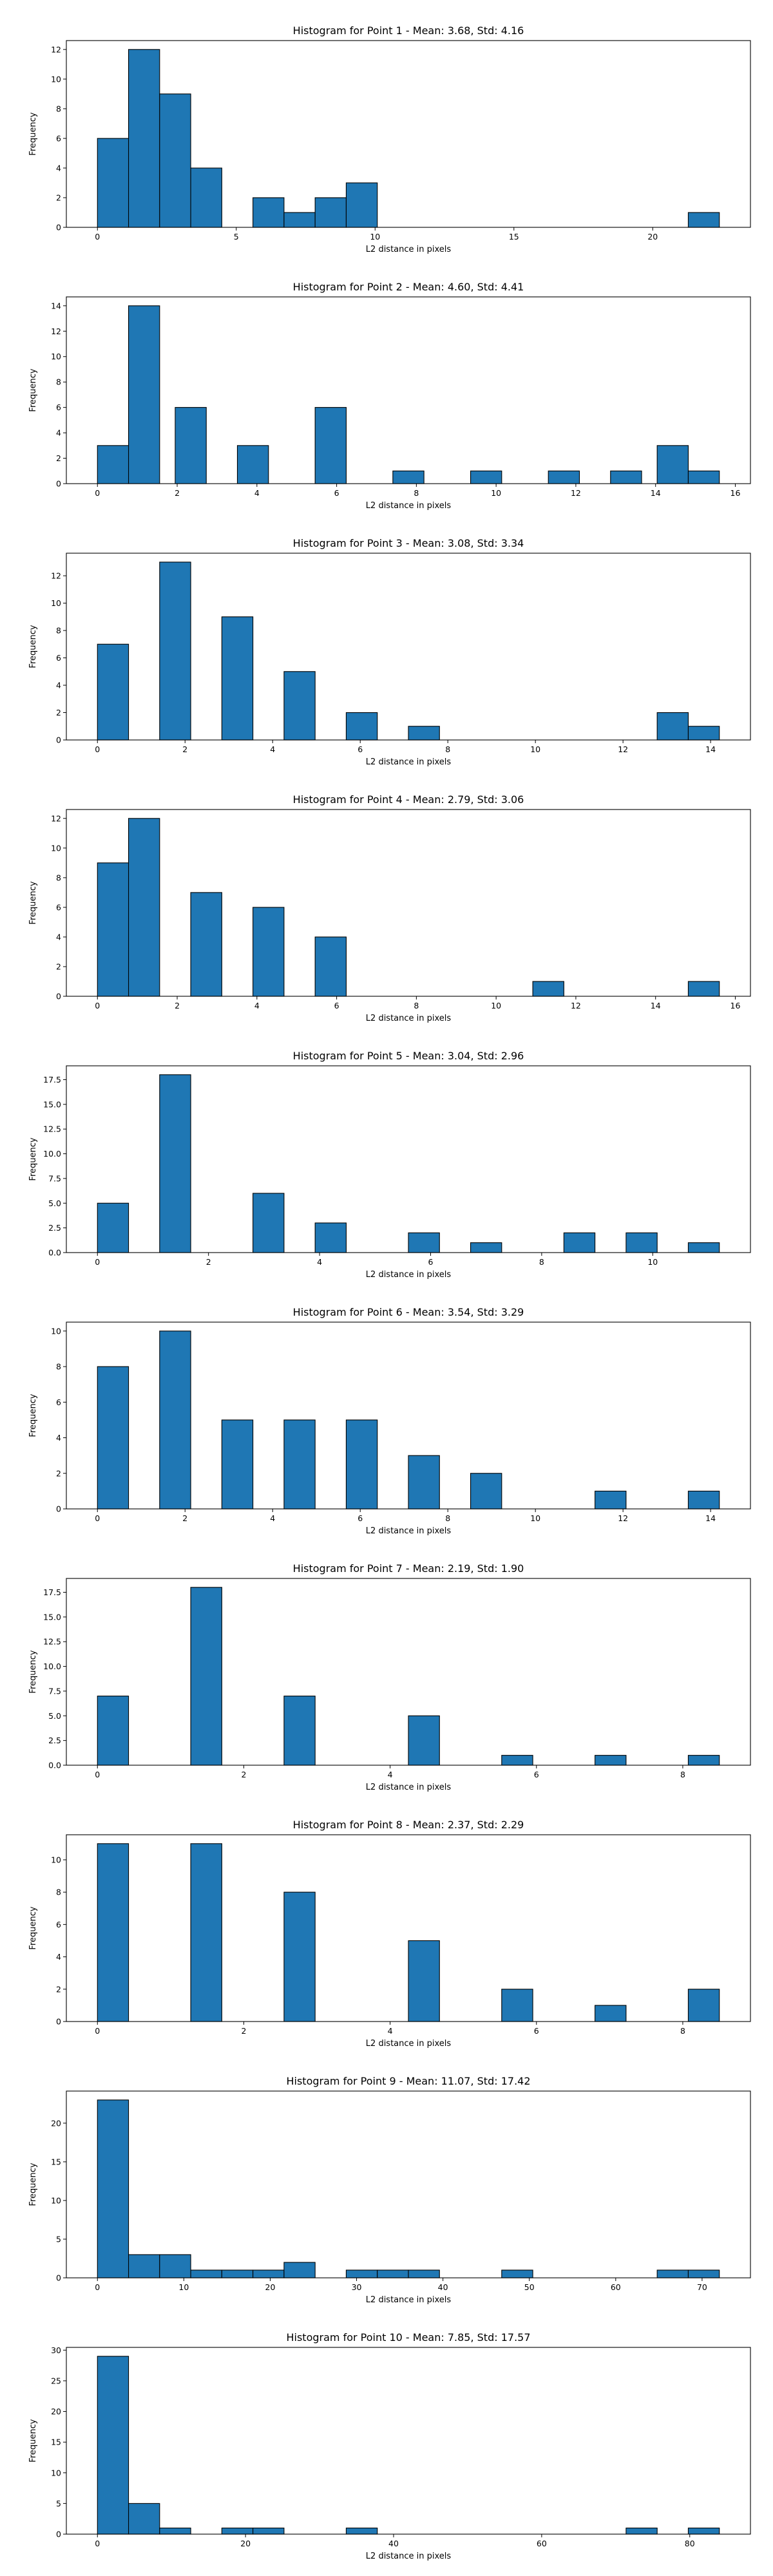 This screenshot has width=773, height=2576. Describe the element at coordinates (514, 237) in the screenshot. I see `x-tick-label: 15` at that location.